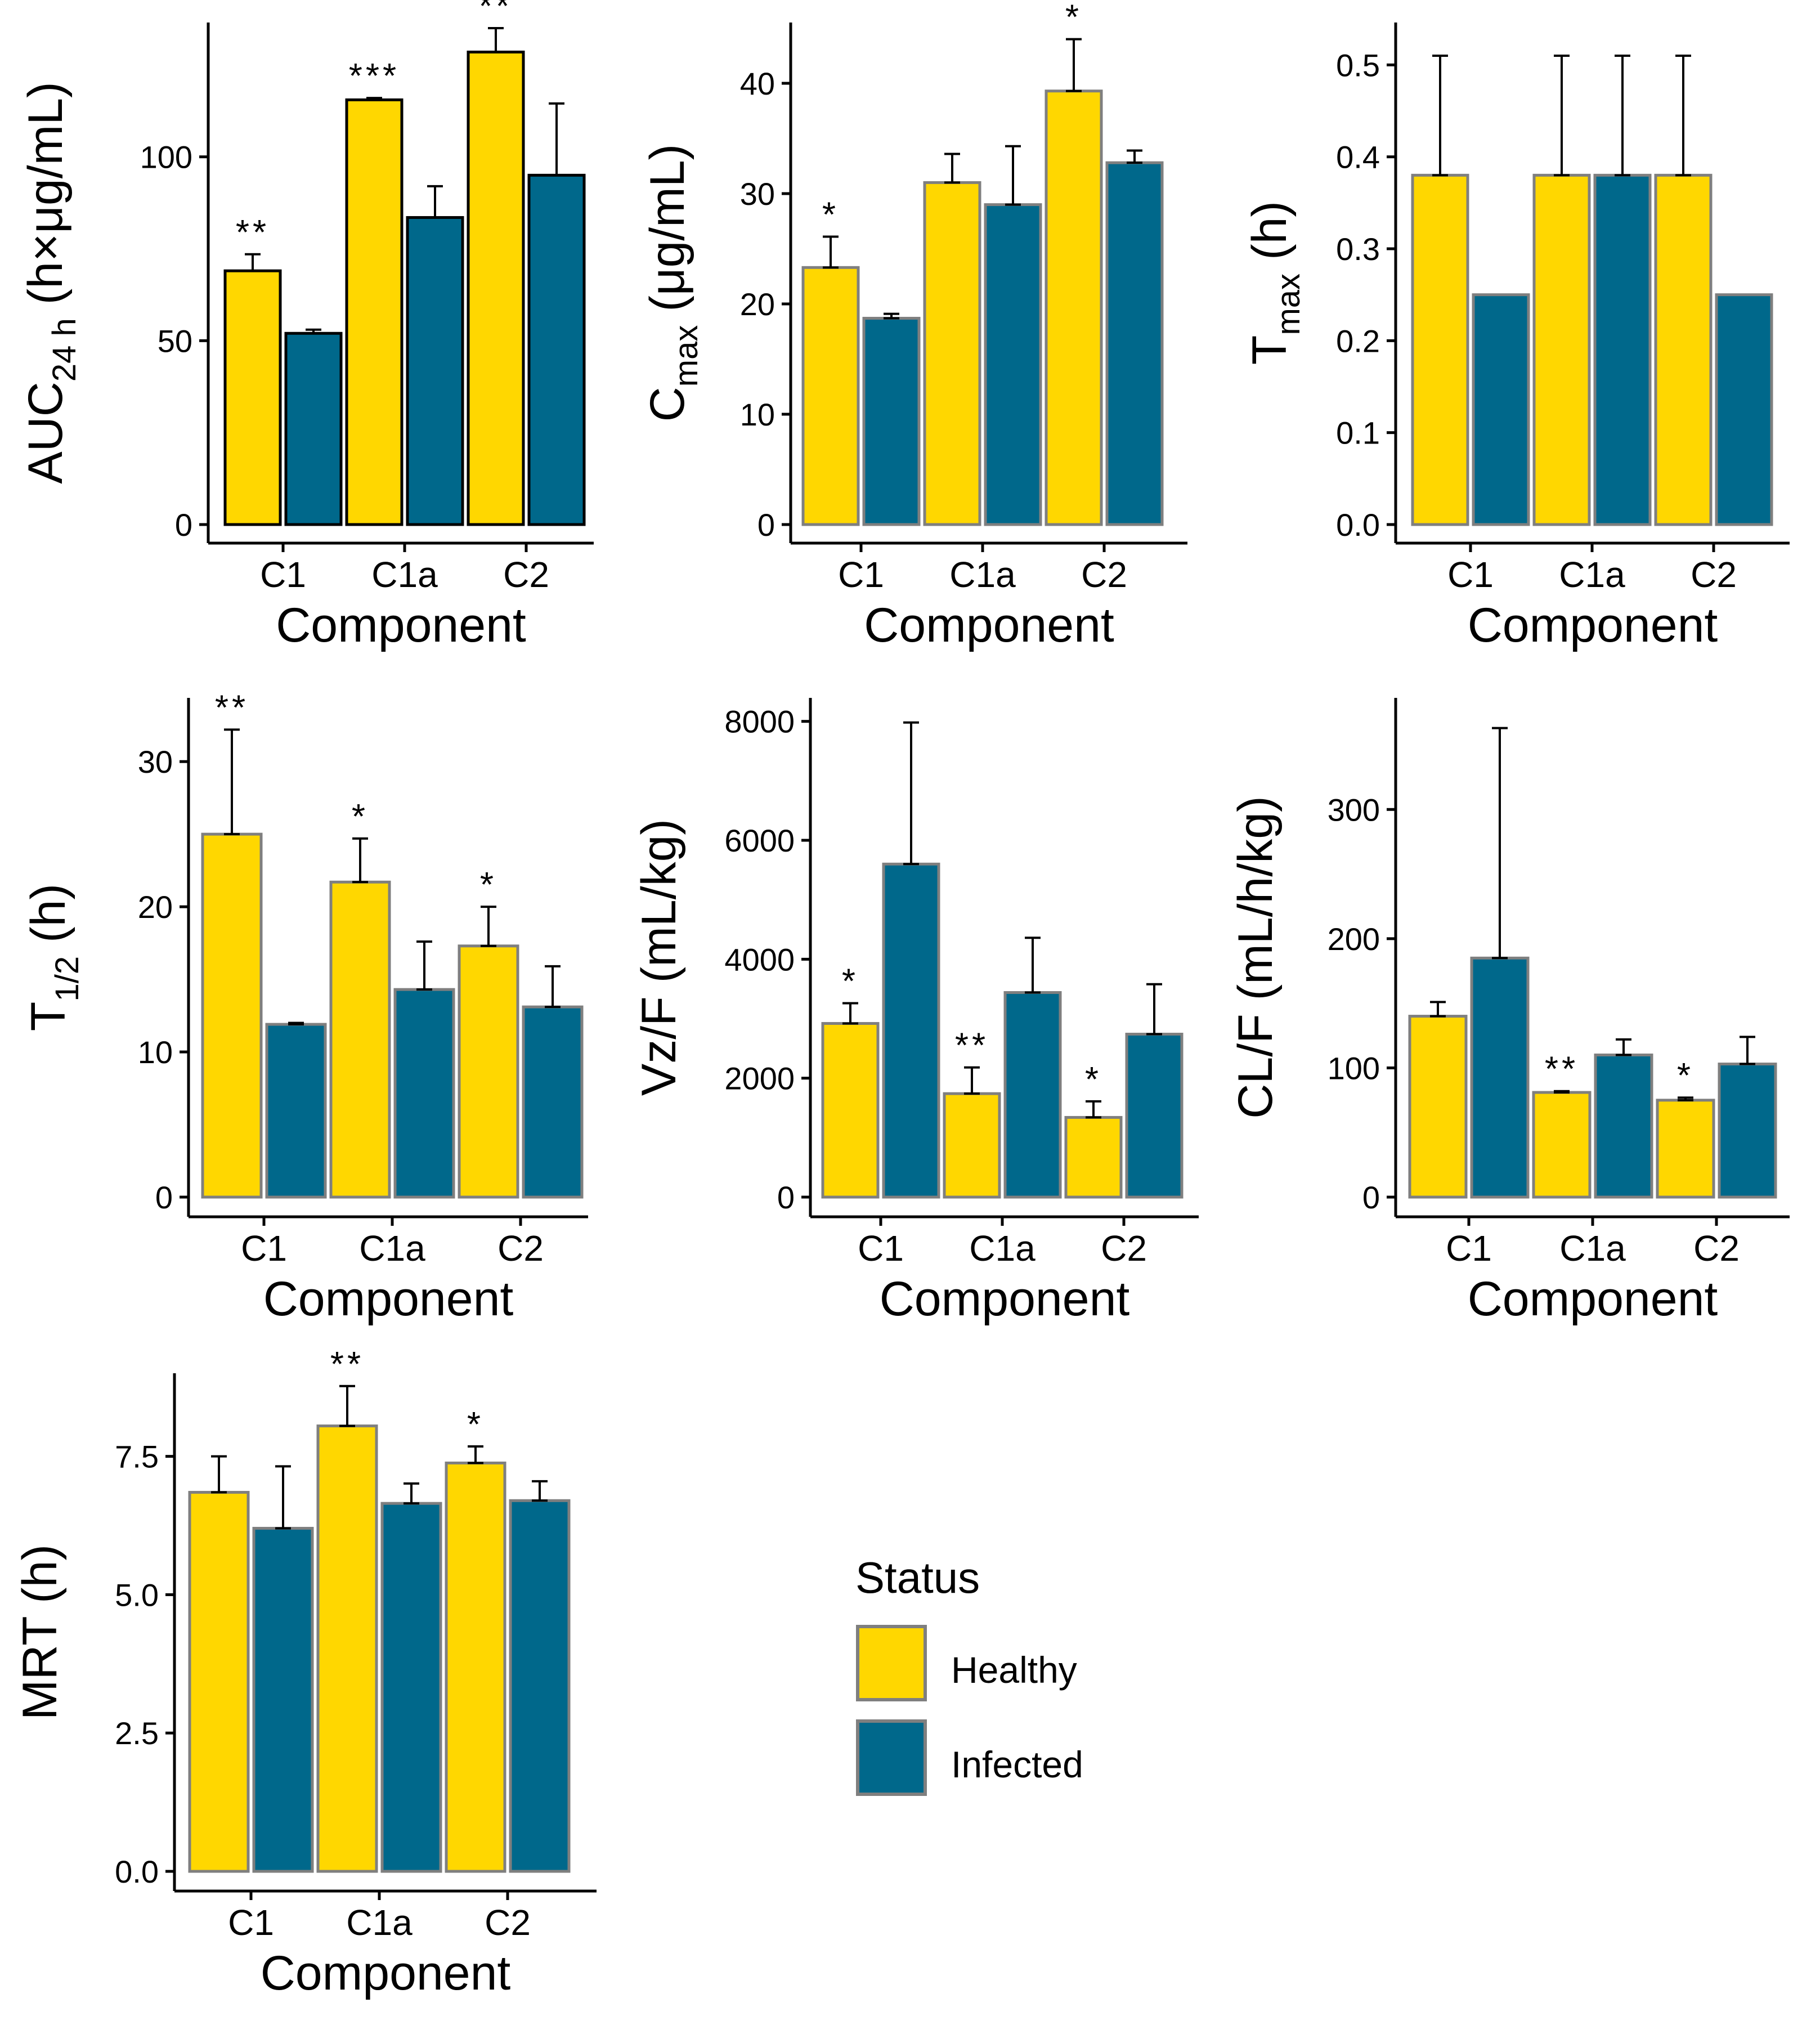  I want to click on legend-key-healthy, so click(891, 1663).